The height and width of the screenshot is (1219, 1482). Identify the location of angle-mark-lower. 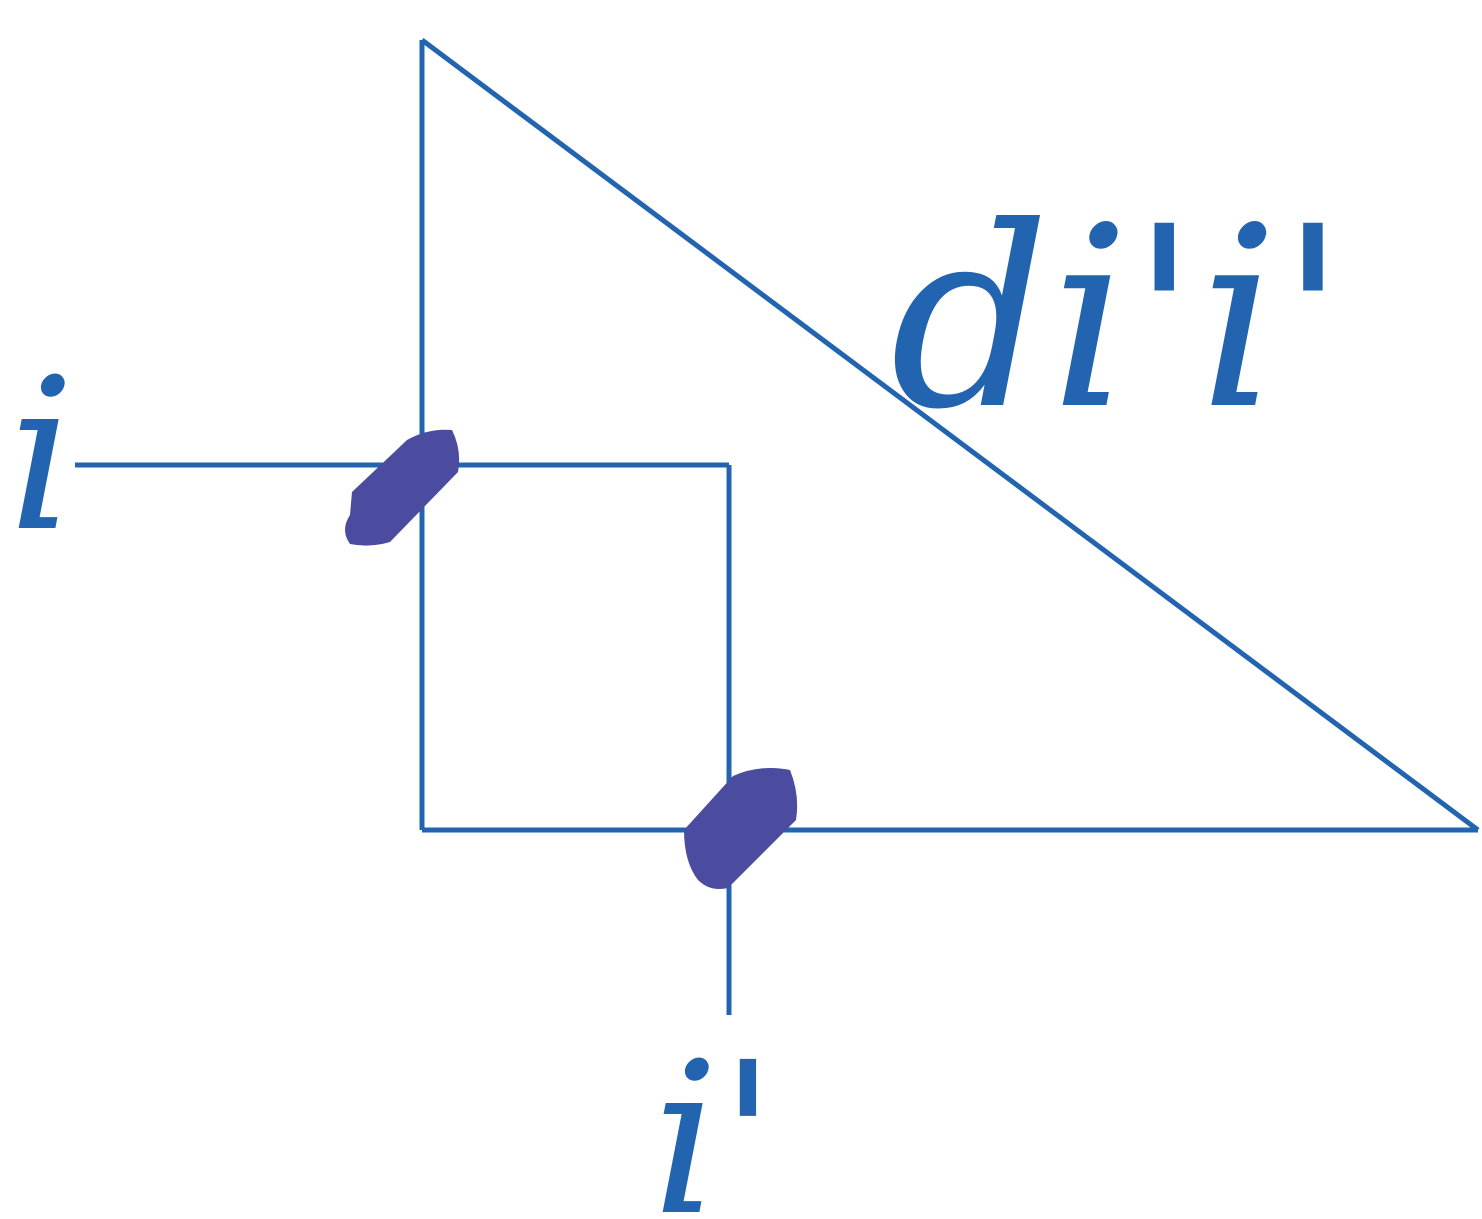
(741, 828).